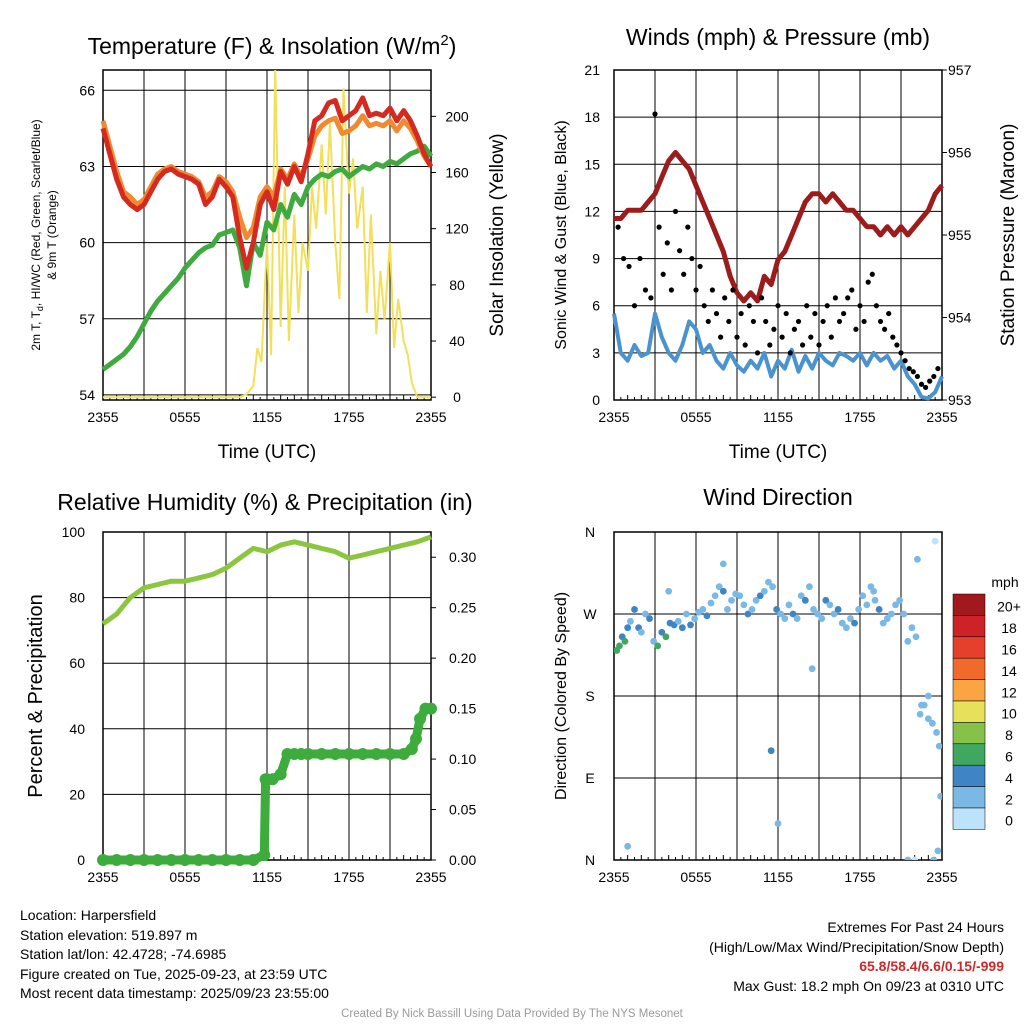 The image size is (1024, 1024). I want to click on legend-label: 14, so click(1009, 671).